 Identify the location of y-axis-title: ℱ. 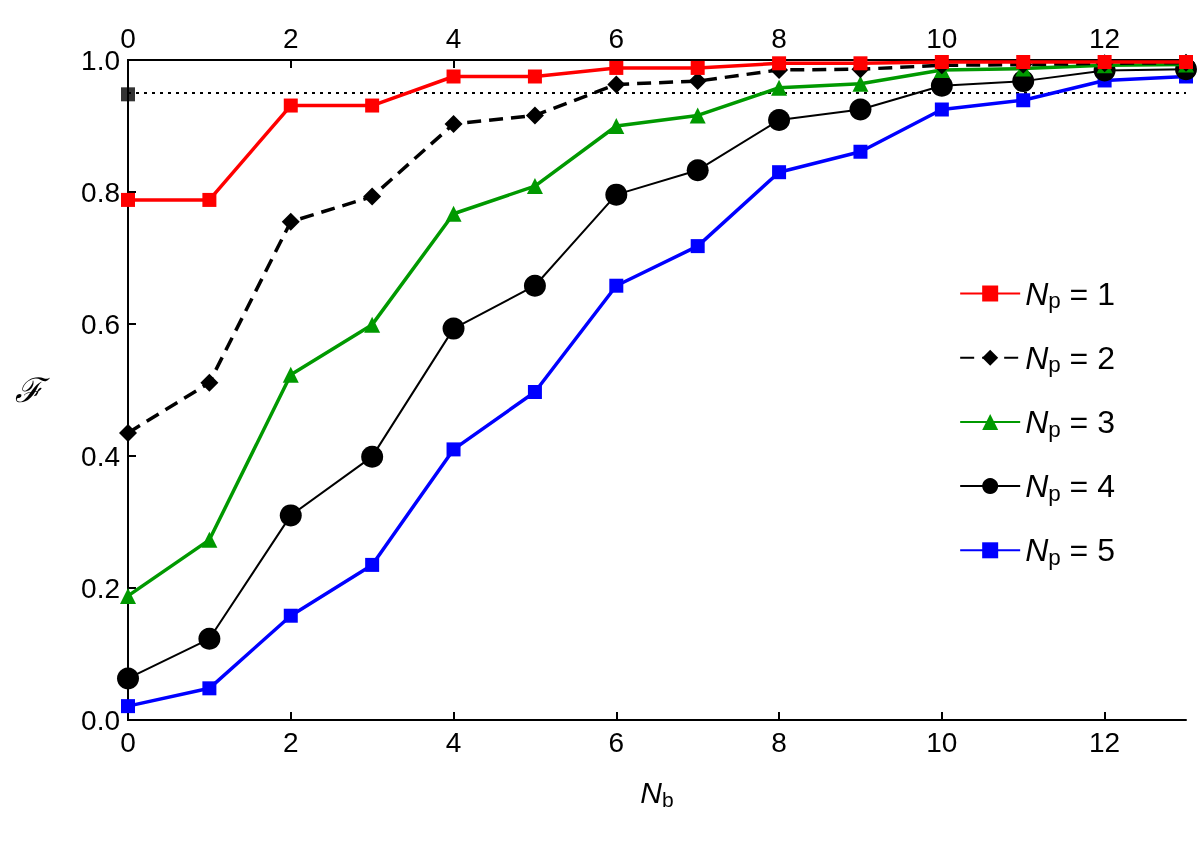
(32, 390).